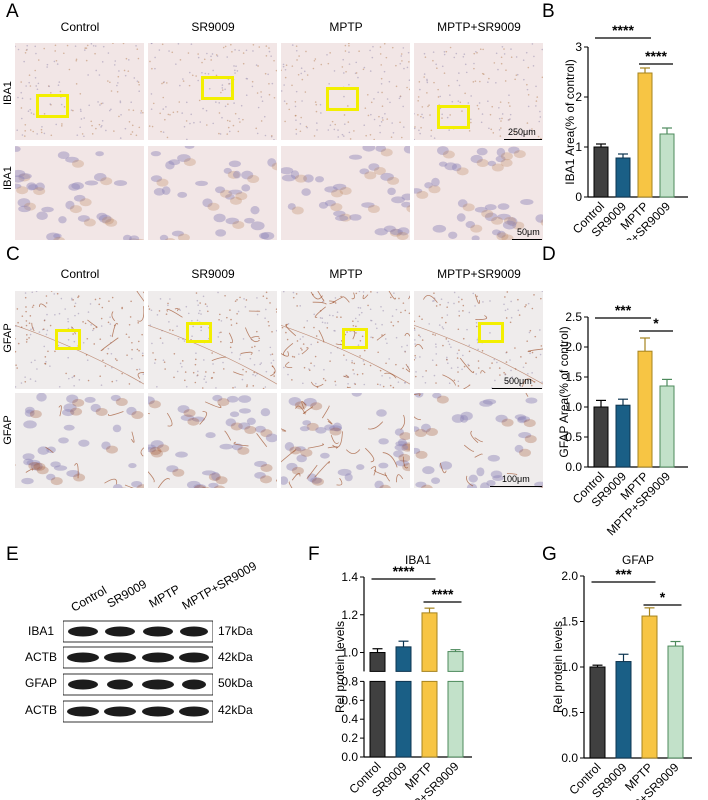 The image size is (708, 800). What do you see at coordinates (478, 440) in the screenshot?
I see `micrograph-gfap-detail-mptp-sr9009` at bounding box center [478, 440].